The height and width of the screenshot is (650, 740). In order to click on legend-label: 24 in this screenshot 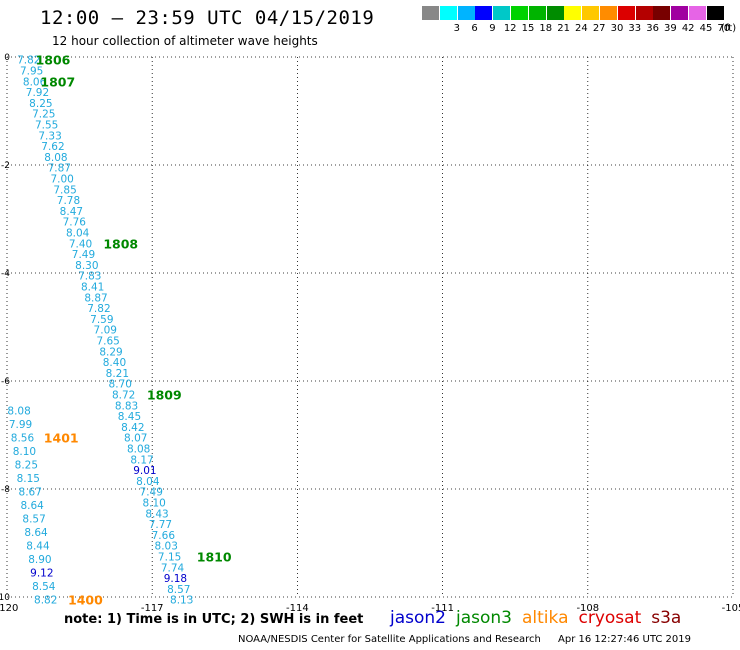, I will do `click(581, 28)`.